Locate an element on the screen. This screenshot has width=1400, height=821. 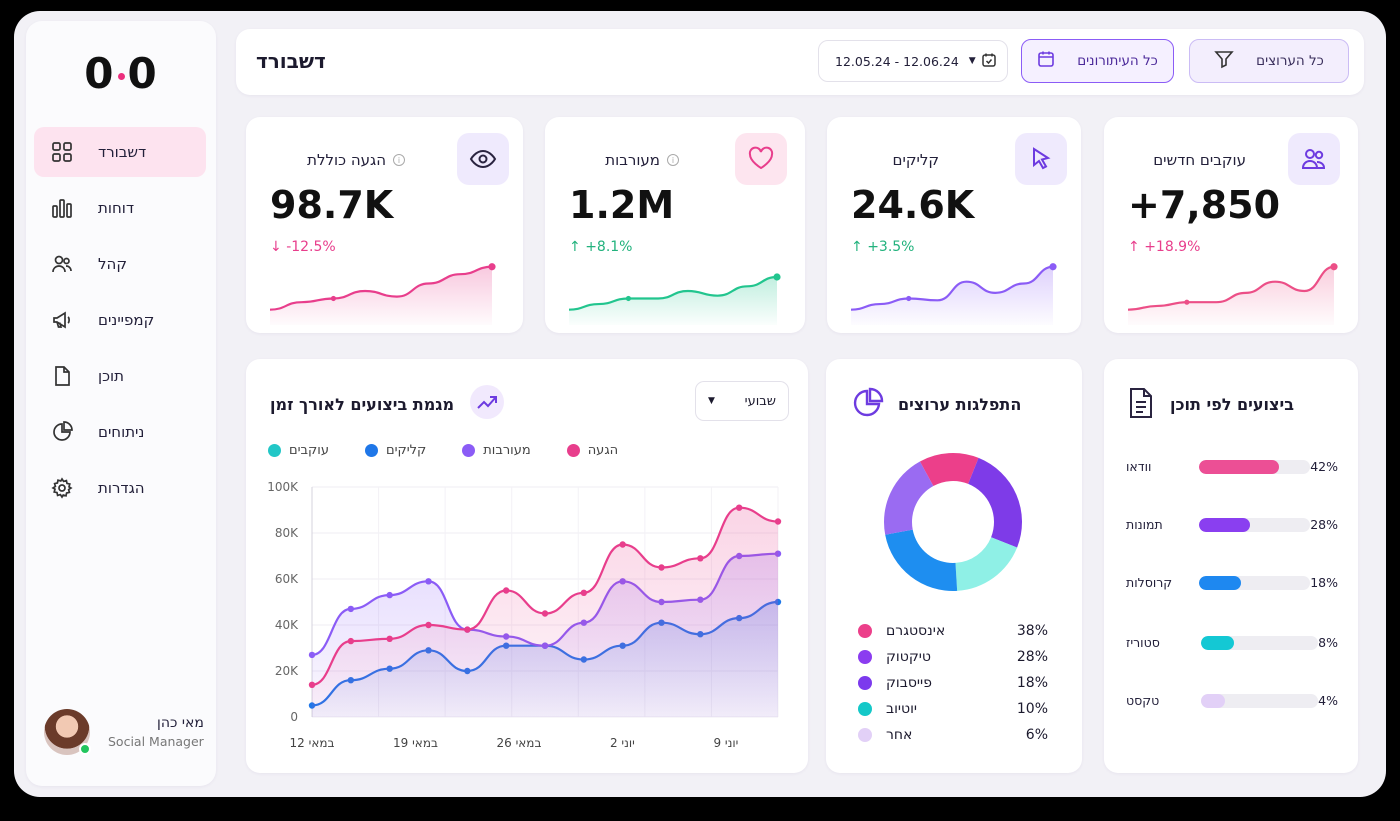
channels-filter-label: כל הערוצים is located at coordinates (1290, 61).